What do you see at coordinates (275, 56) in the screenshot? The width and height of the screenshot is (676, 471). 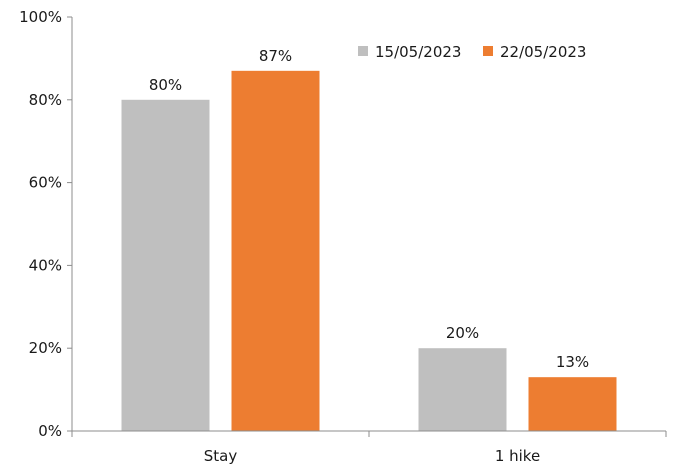 I see `data-label: 87%` at bounding box center [275, 56].